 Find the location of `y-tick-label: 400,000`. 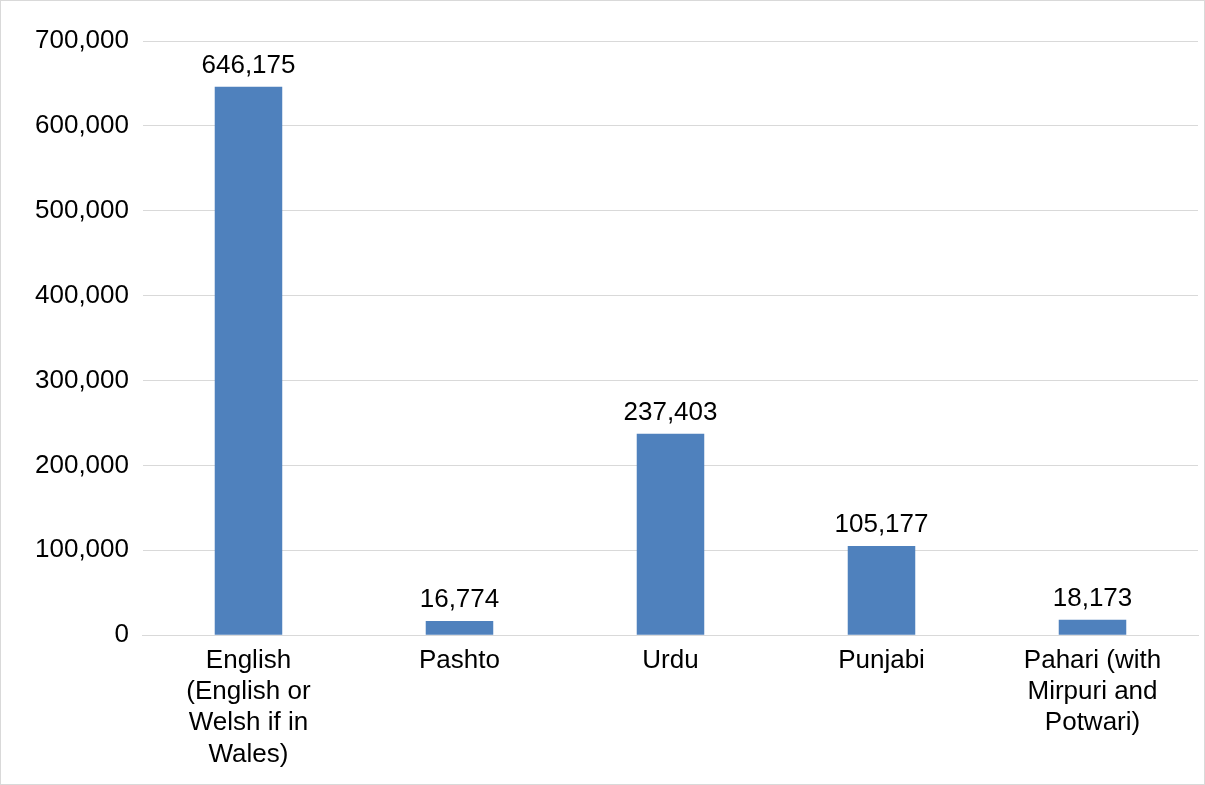

y-tick-label: 400,000 is located at coordinates (82, 293).